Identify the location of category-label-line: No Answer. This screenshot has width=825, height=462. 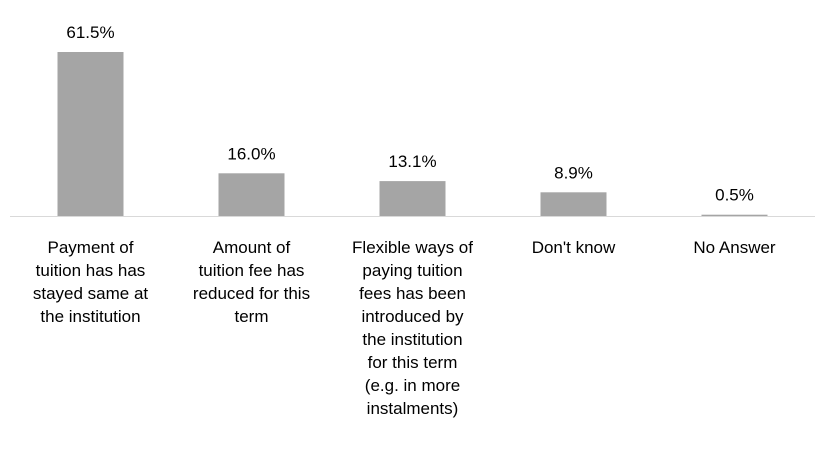
(734, 247).